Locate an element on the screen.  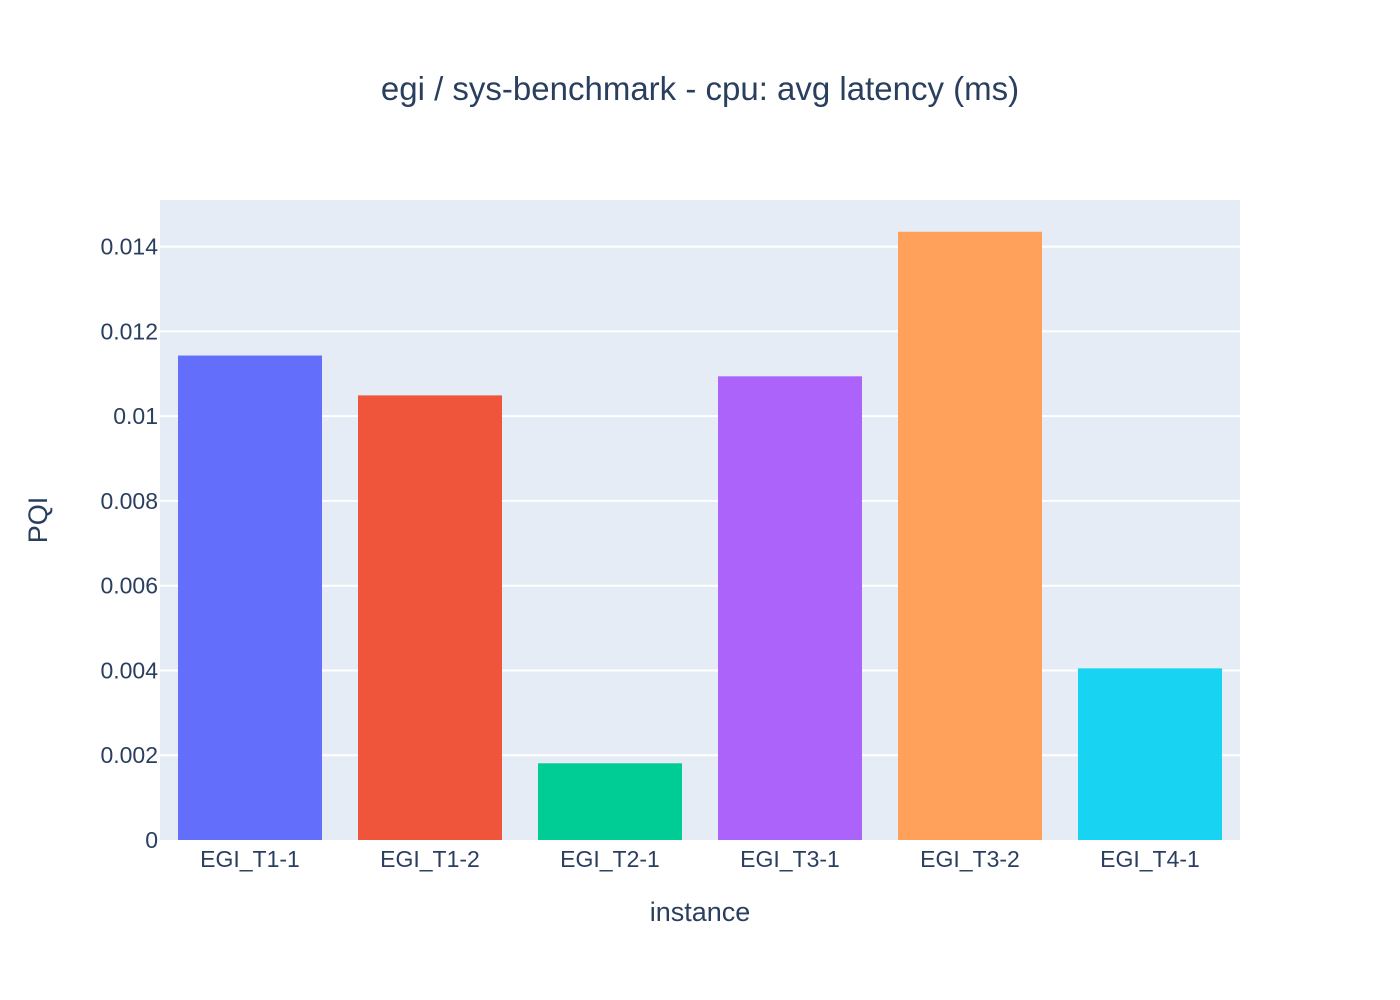
y-tick-label: 0.014 is located at coordinates (129, 247).